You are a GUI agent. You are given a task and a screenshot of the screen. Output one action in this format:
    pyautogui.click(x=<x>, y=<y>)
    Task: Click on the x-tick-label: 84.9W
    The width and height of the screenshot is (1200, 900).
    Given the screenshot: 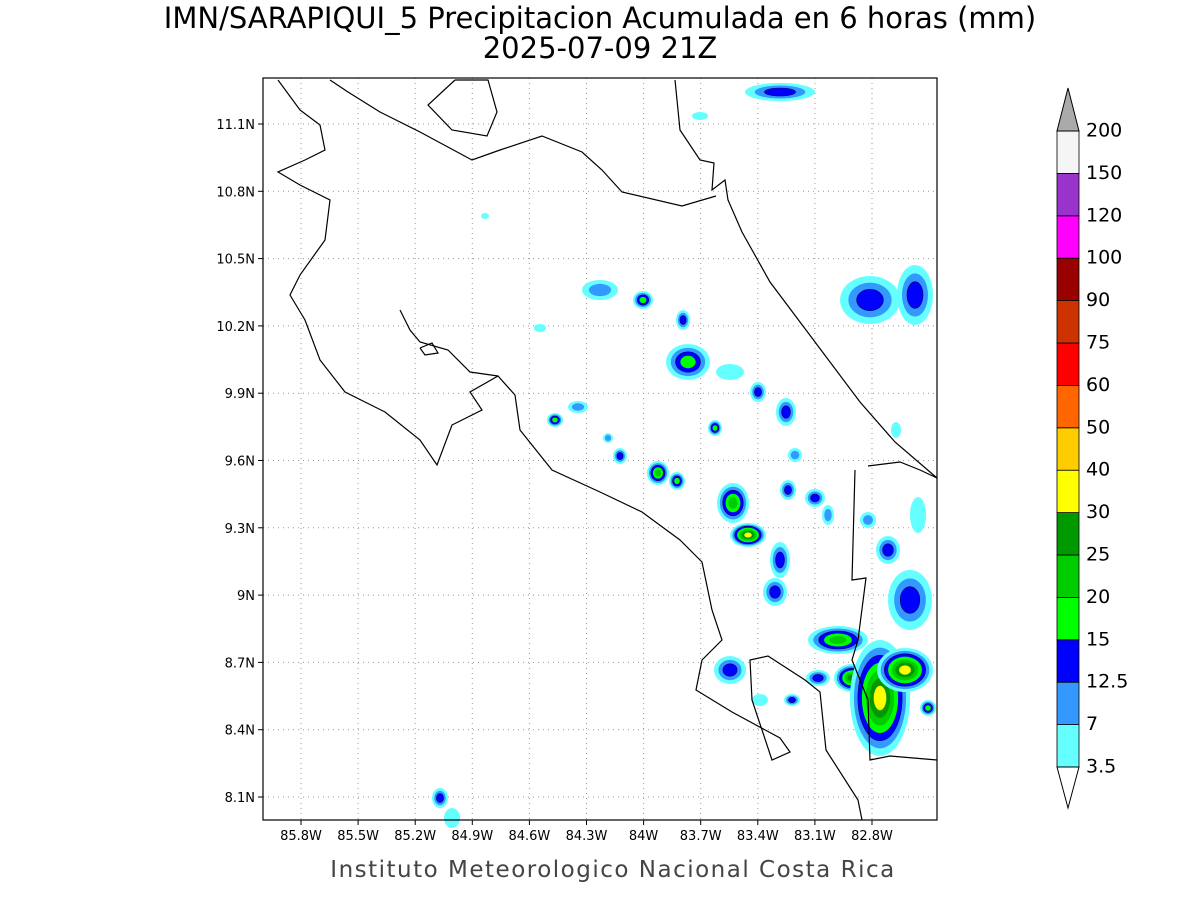 What is the action you would take?
    pyautogui.click(x=472, y=836)
    